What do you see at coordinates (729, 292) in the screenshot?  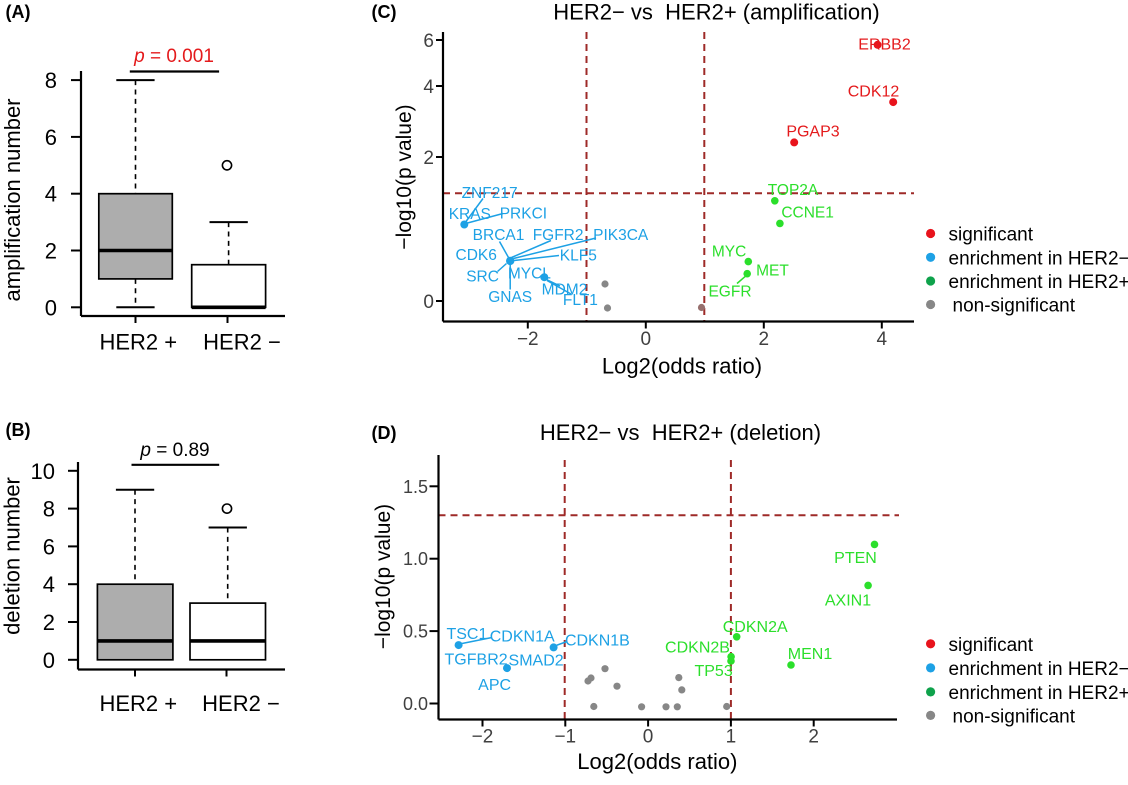 I see `svg-text: EGFR` at bounding box center [729, 292].